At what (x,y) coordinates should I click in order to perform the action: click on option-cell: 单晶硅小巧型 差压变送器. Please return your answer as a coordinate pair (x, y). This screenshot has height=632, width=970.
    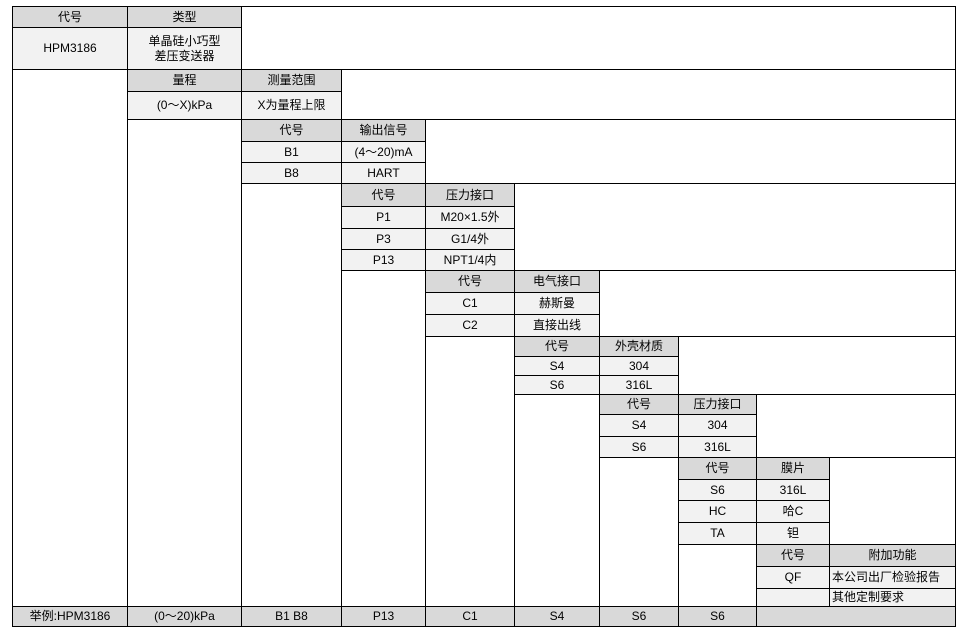
    Looking at the image, I should click on (184, 48).